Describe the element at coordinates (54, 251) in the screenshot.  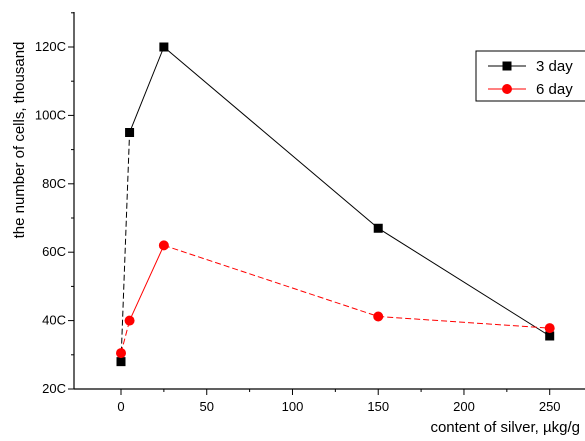
I see `y-tick-label-600: 60C` at that location.